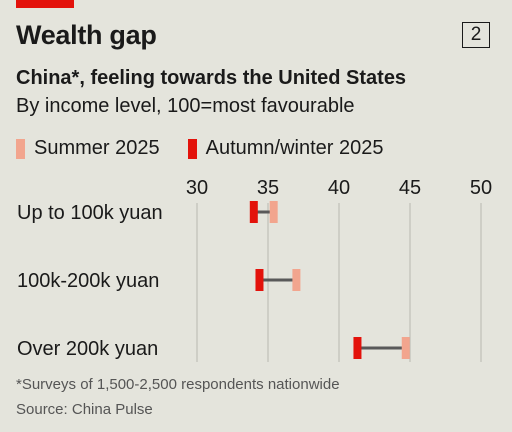  I want to click on legend-item-autumn: Autumn/winter 2025, so click(285, 148).